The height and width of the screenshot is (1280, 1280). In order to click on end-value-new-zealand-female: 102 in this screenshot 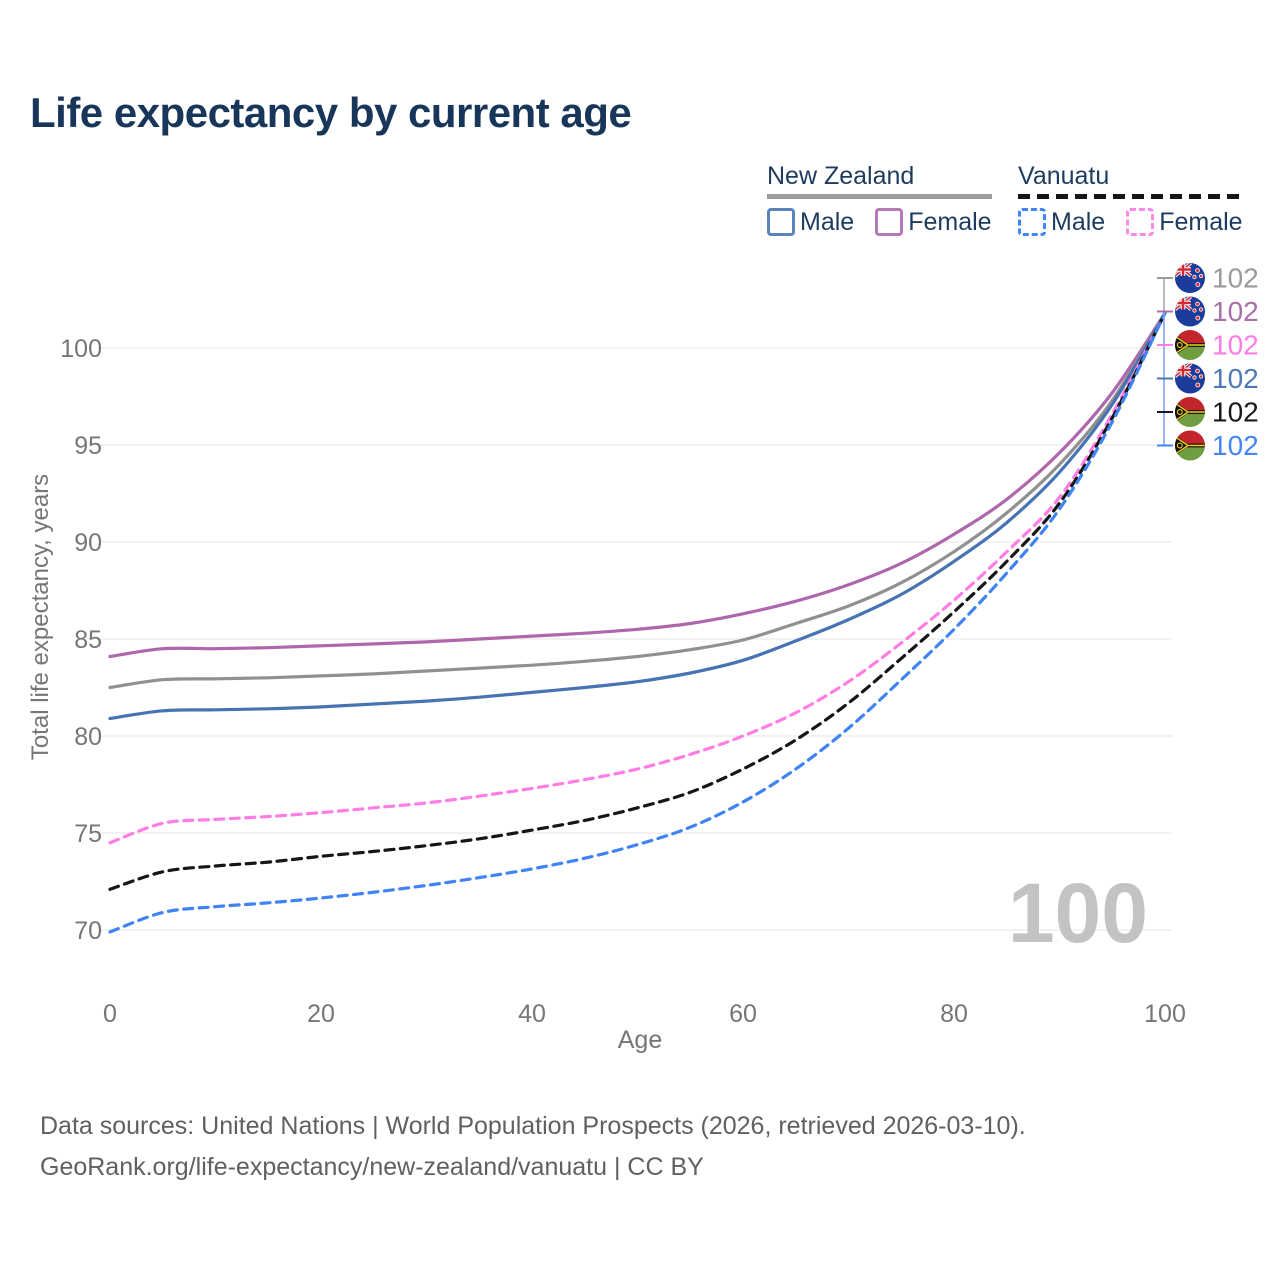, I will do `click(1235, 311)`.